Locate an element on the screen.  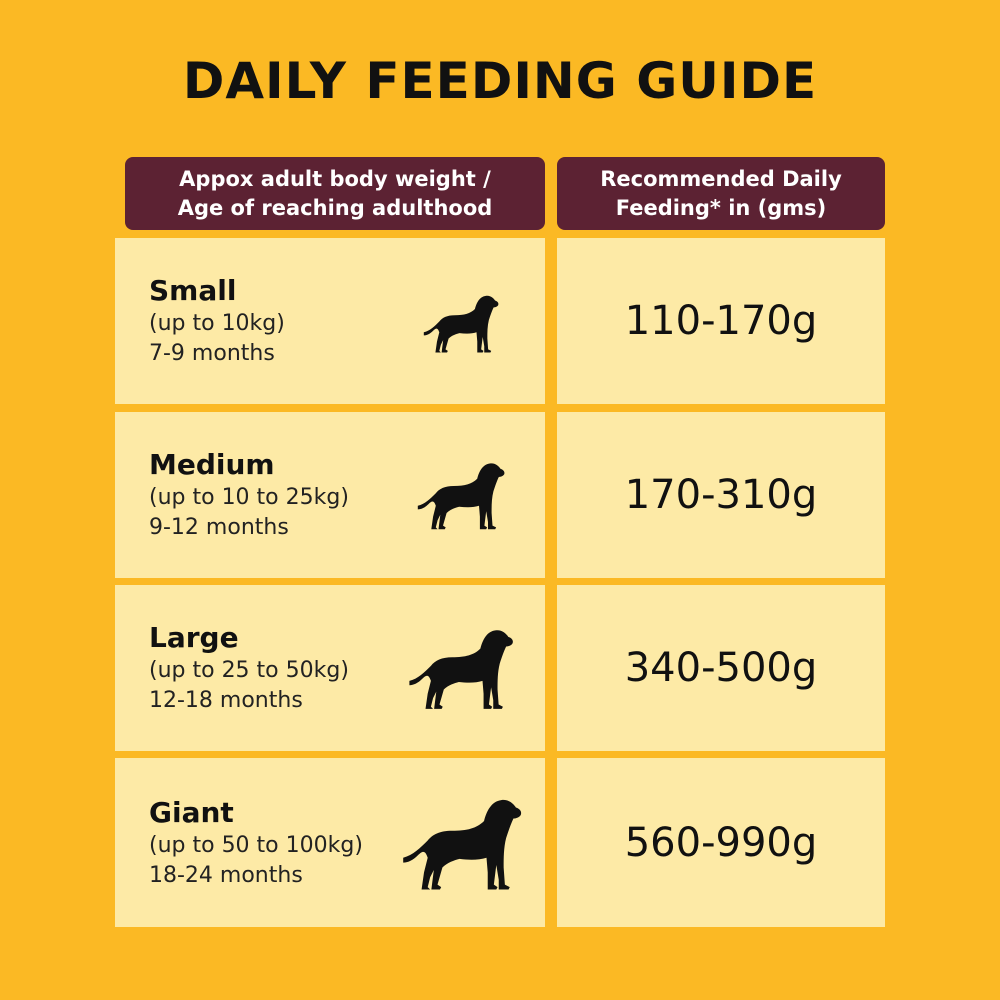
page-title: DAILY FEEDING GUIDE is located at coordinates (500, 81).